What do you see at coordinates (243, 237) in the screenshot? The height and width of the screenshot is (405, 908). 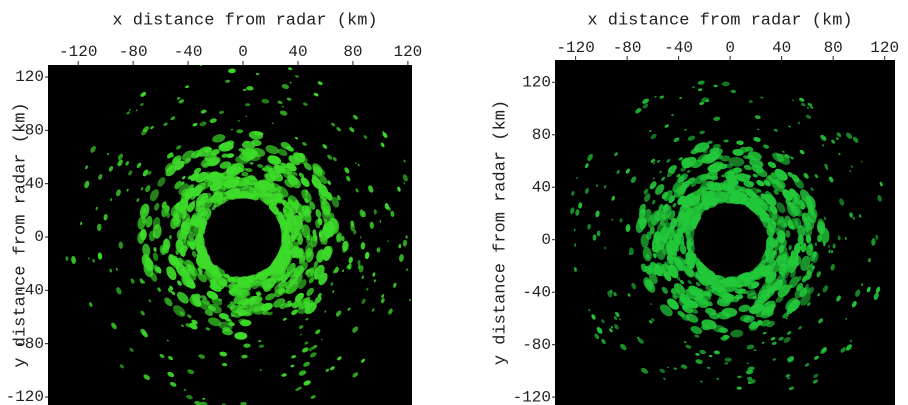 I see `blind-zone` at bounding box center [243, 237].